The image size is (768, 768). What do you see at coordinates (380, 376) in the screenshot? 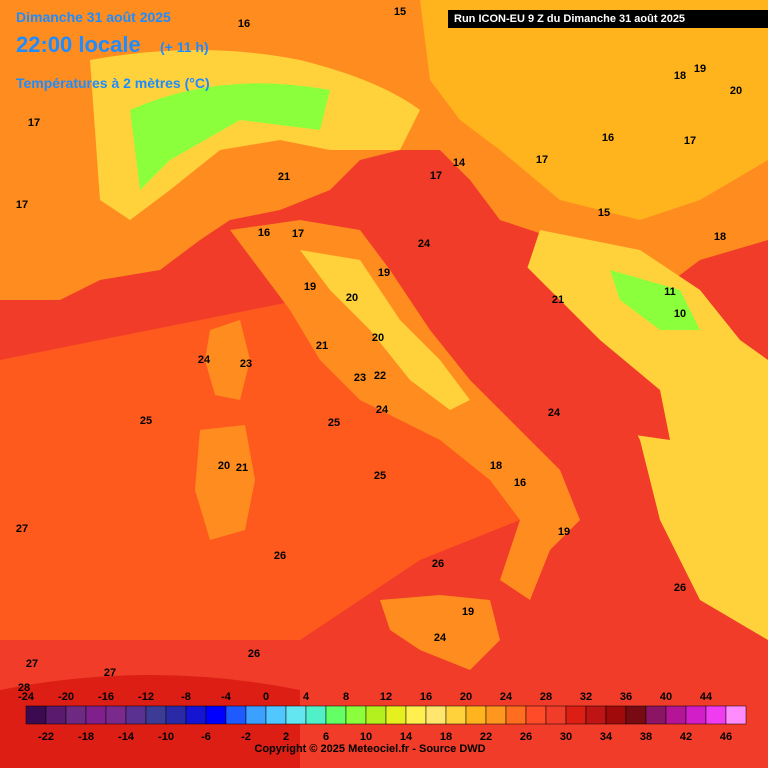
I see `temperature-label: 22` at bounding box center [380, 376].